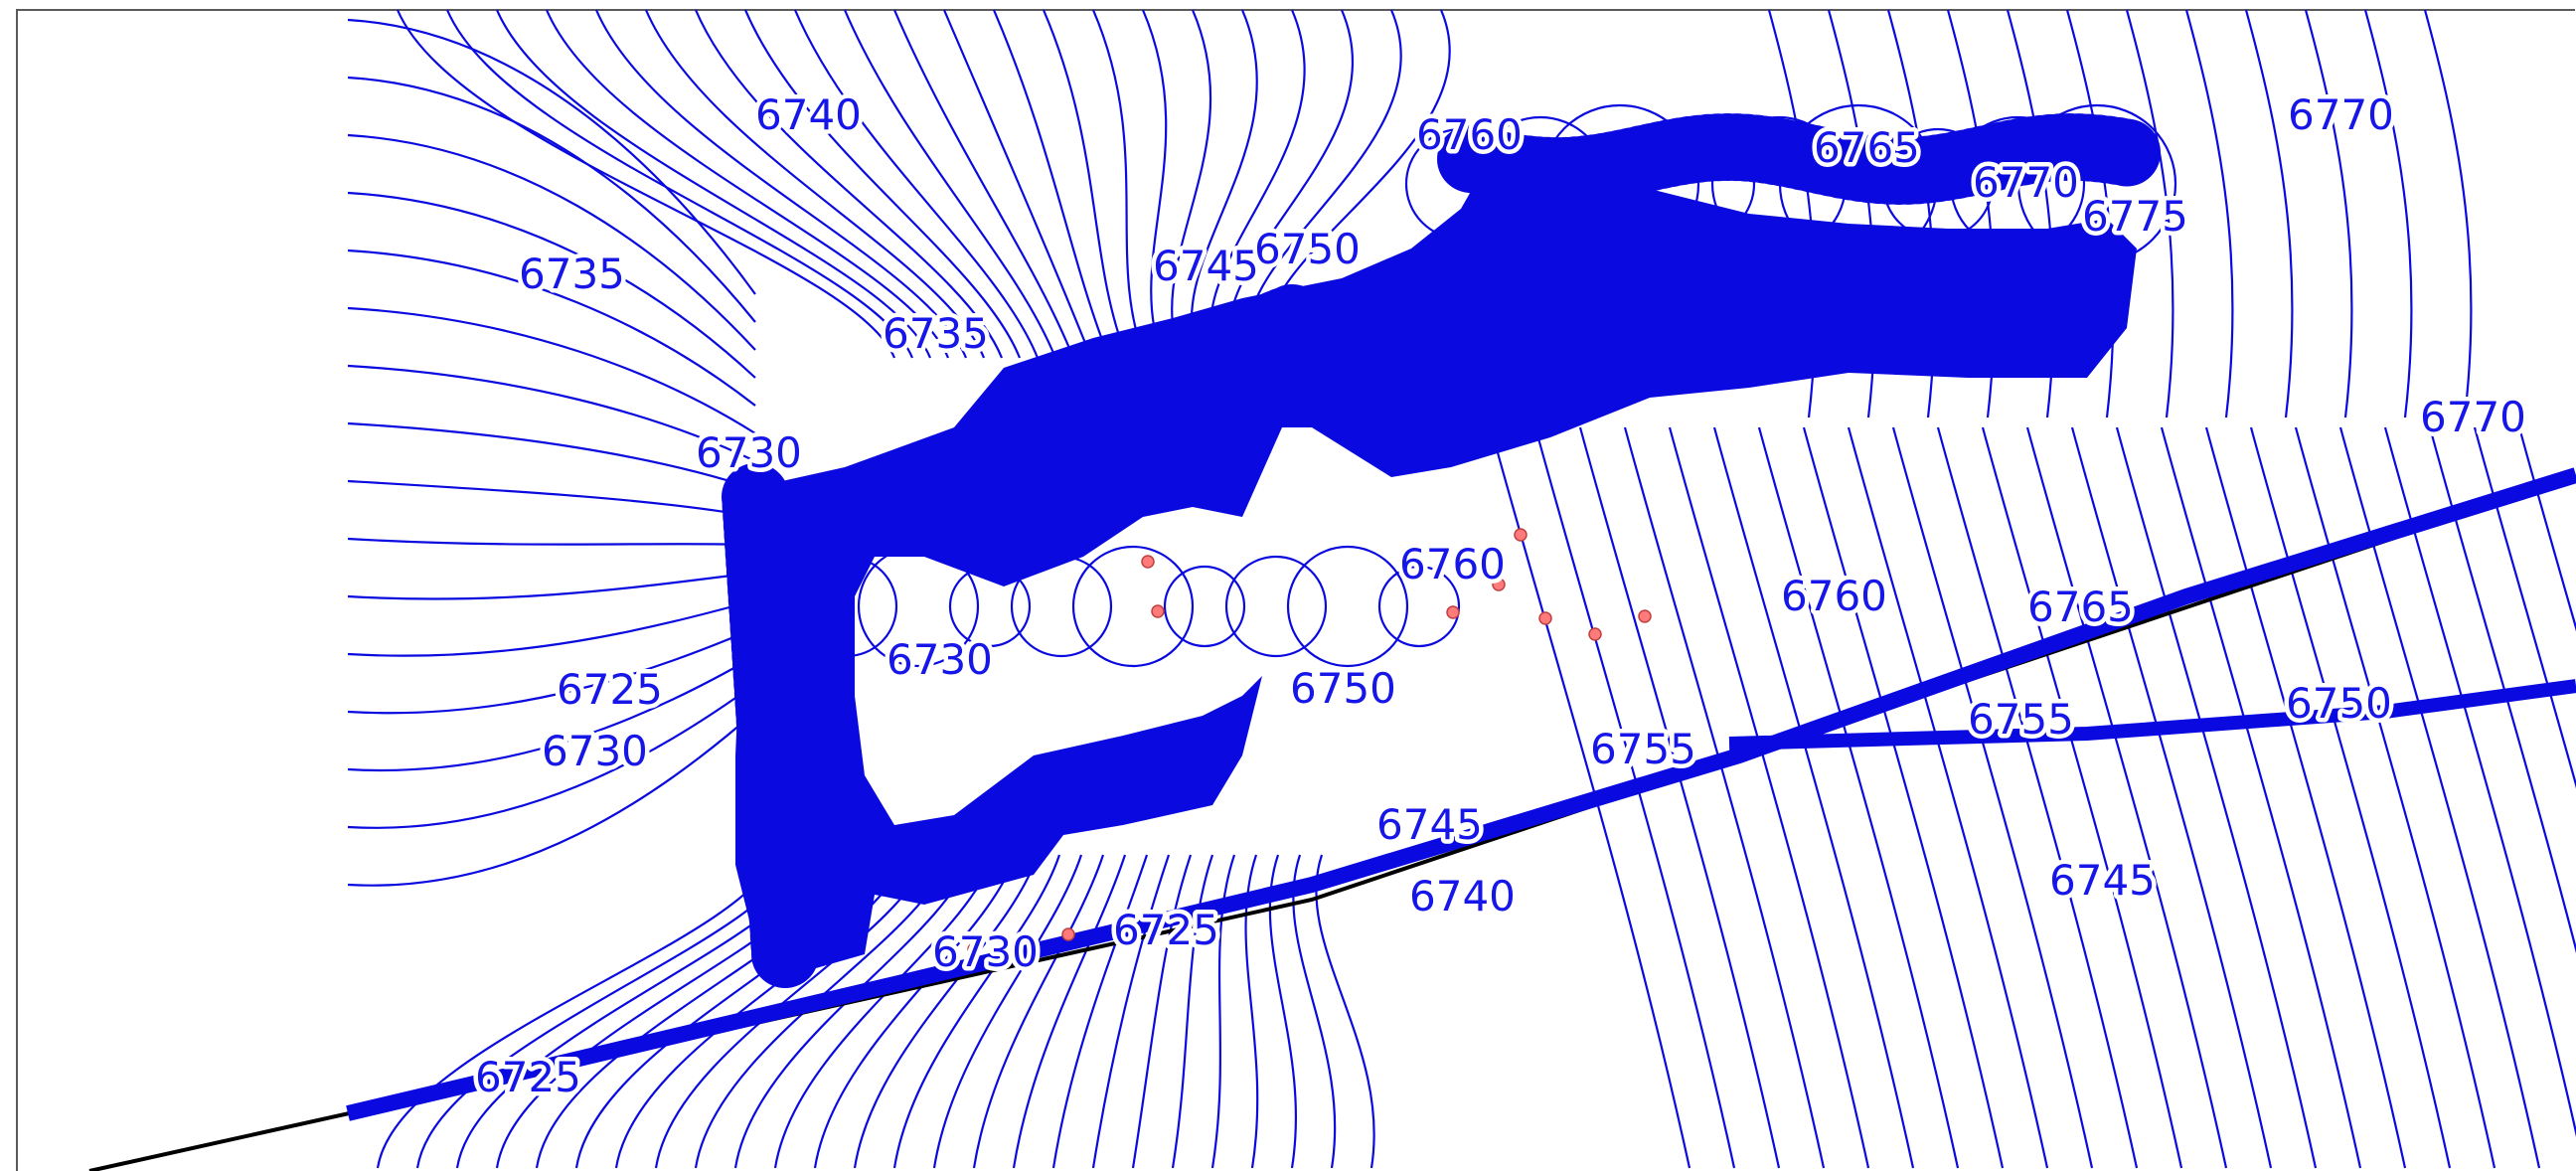 This screenshot has height=1171, width=2576. Describe the element at coordinates (572, 274) in the screenshot. I see `contour-label: 6735` at that location.